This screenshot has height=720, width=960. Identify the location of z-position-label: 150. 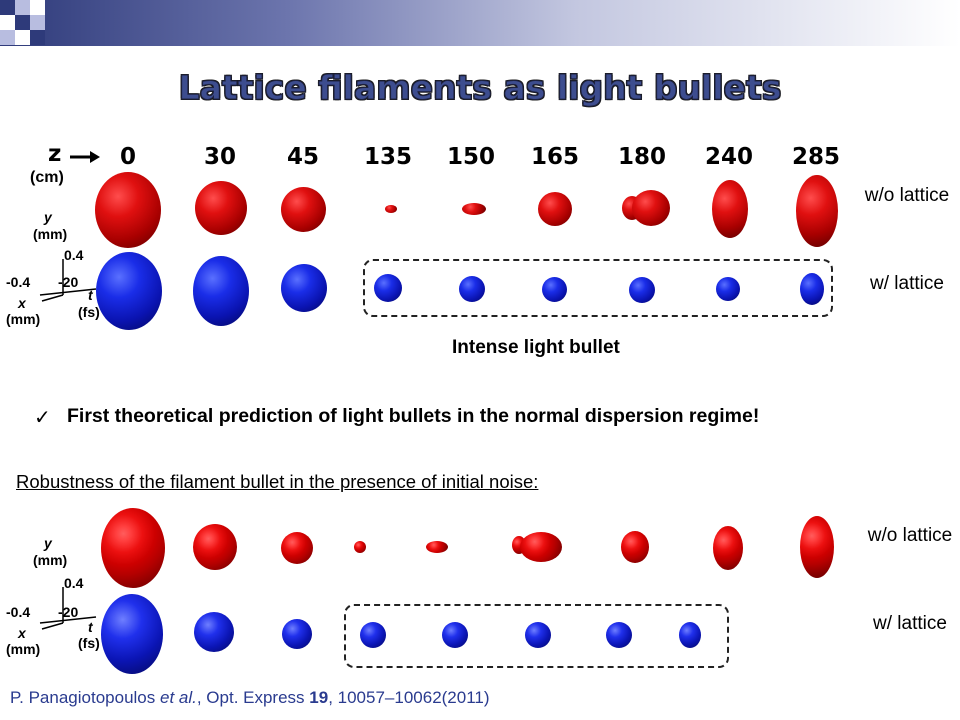
(470, 157).